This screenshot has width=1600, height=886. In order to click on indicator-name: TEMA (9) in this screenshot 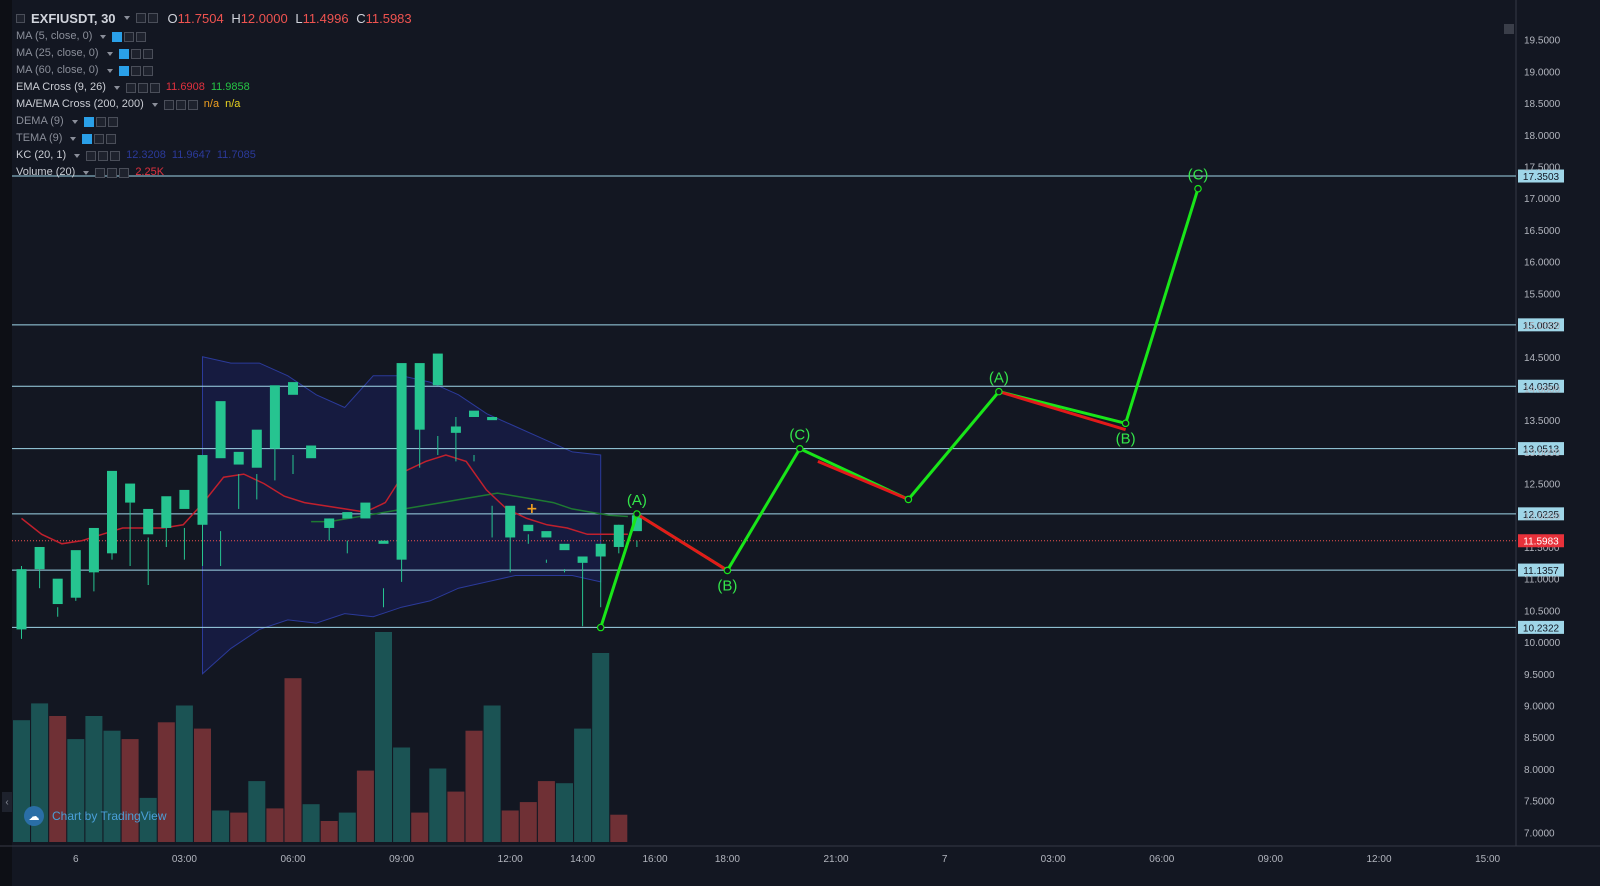, I will do `click(39, 138)`.